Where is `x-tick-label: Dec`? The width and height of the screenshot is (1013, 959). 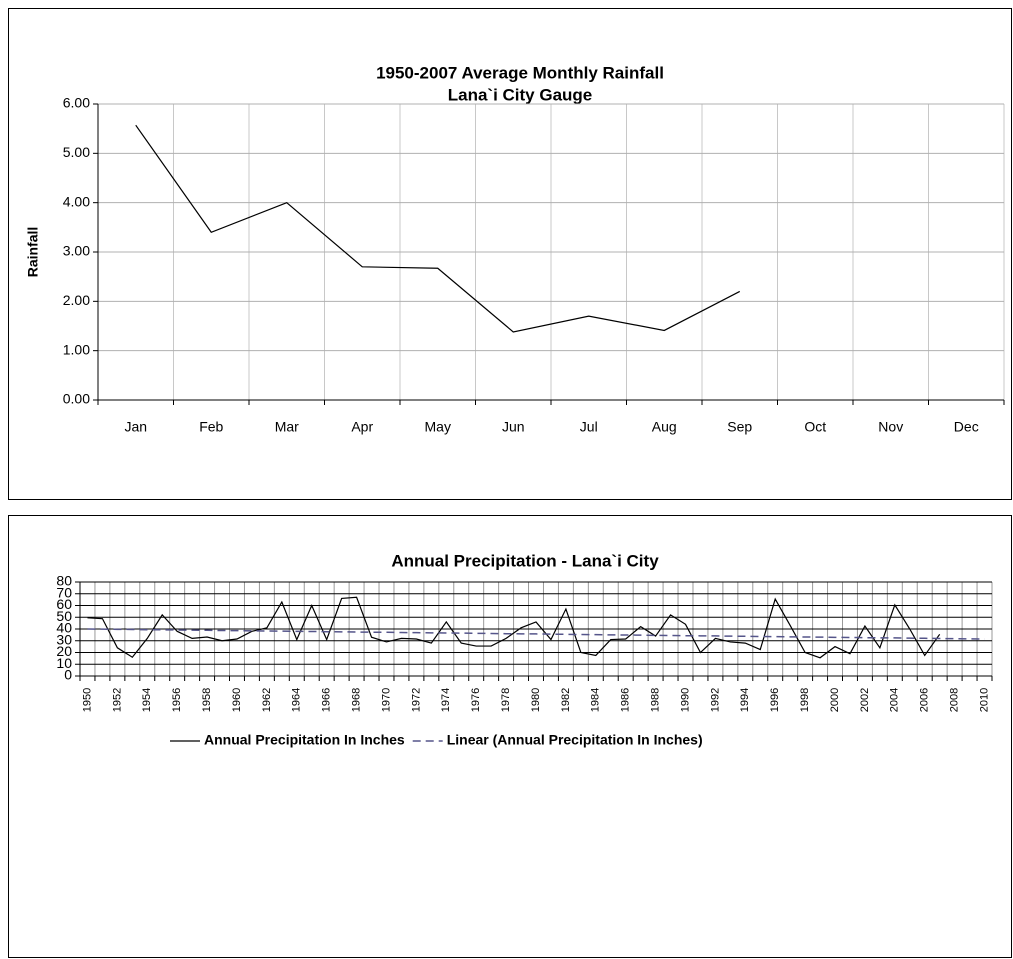
x-tick-label: Dec is located at coordinates (966, 427).